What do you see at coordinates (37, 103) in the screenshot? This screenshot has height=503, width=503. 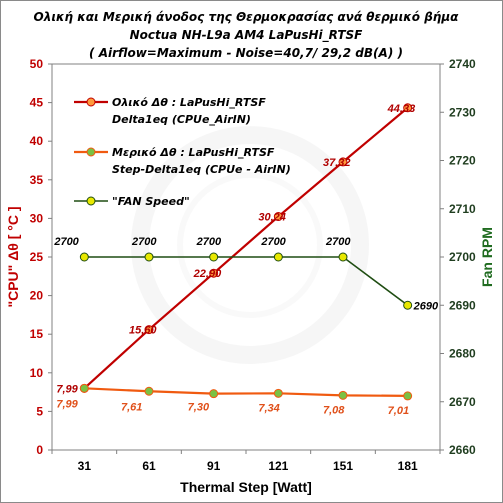 I see `y-tick-label: 45` at bounding box center [37, 103].